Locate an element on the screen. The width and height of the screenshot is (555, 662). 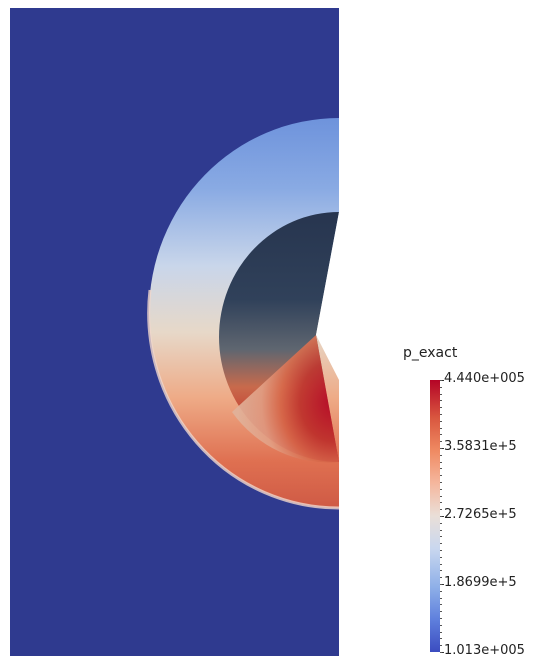
color-scale-bar is located at coordinates (435, 516).